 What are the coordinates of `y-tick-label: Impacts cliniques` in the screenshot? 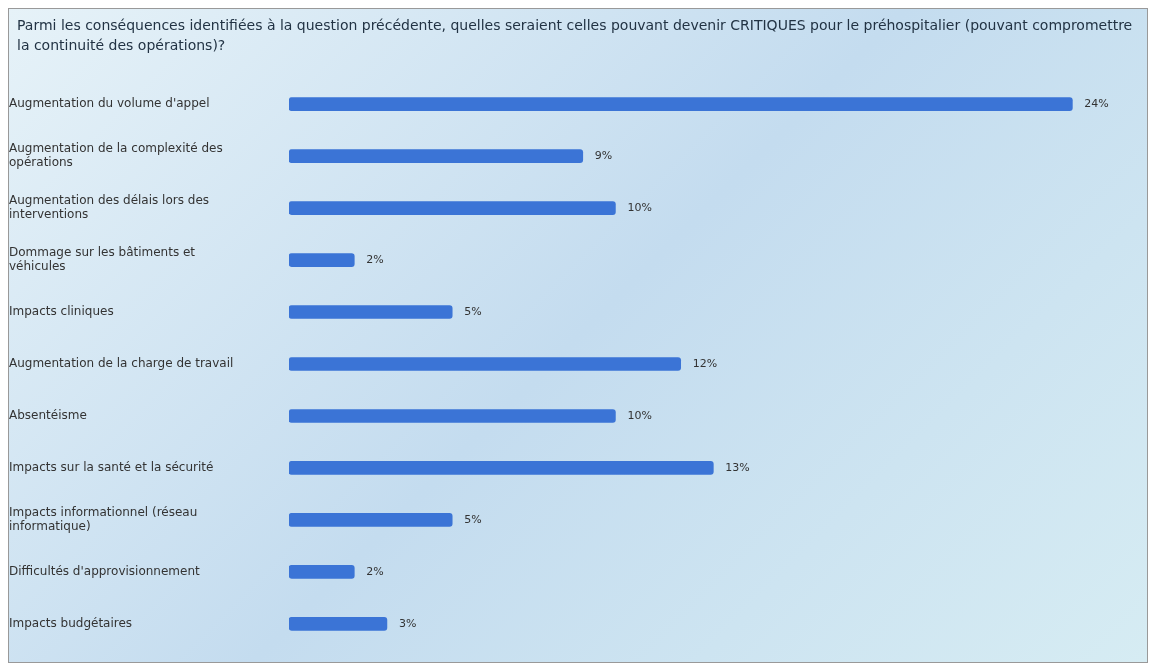 It's located at (61, 311).